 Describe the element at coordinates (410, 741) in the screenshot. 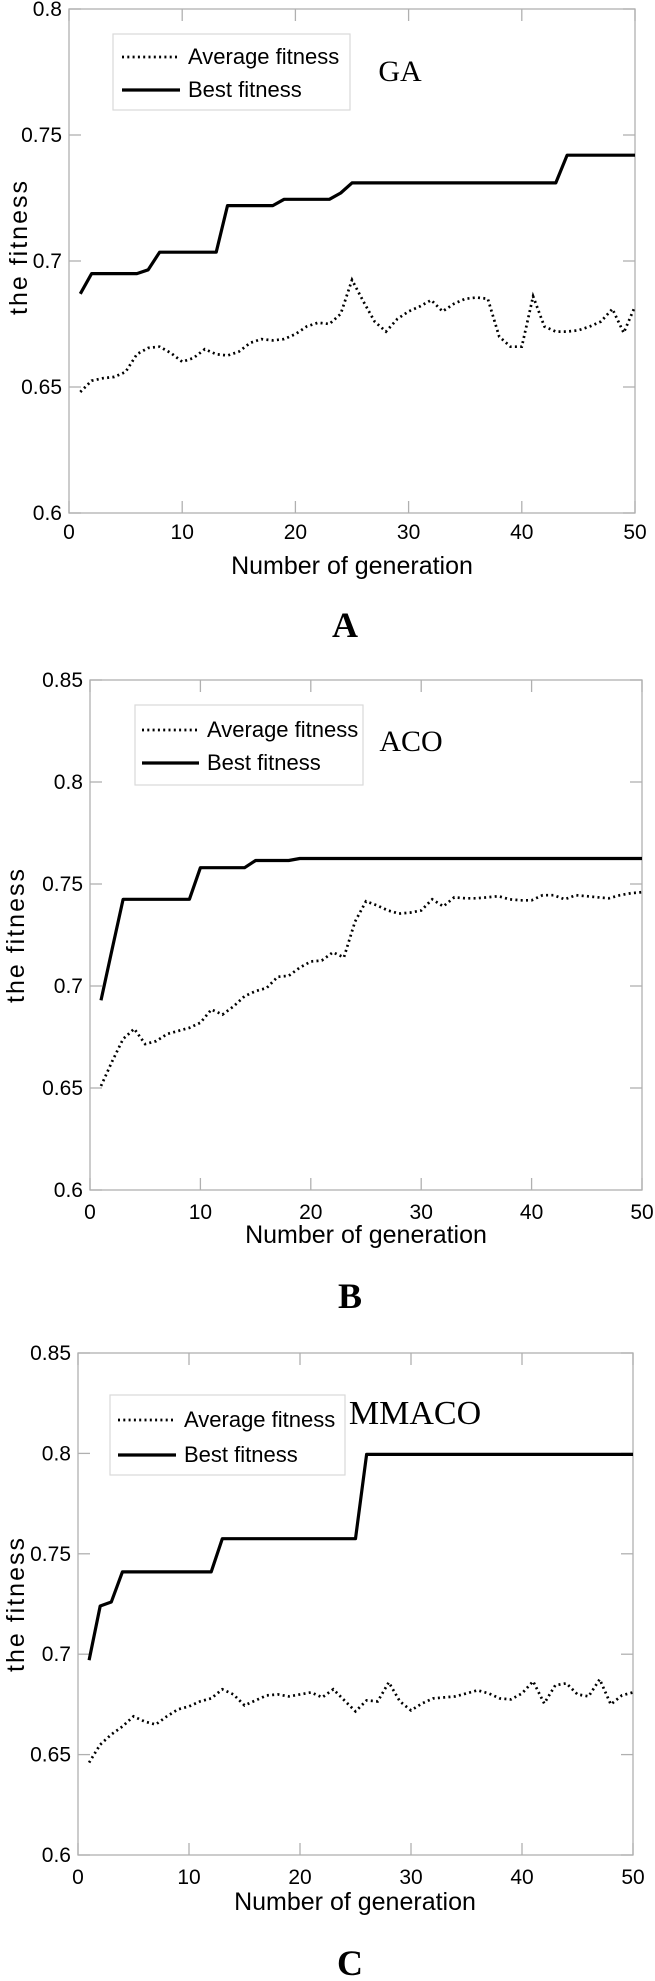

I see `chart-aco-title: ACO` at that location.